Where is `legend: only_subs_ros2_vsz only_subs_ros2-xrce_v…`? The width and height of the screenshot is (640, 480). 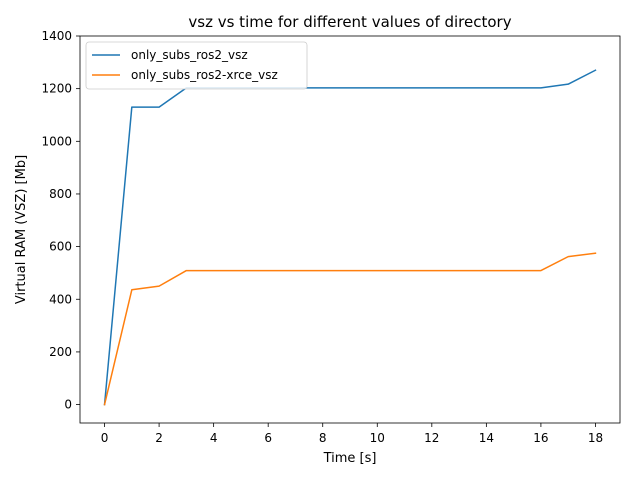
legend: only_subs_ros2_vsz only_subs_ros2-xrce_v… is located at coordinates (196, 65).